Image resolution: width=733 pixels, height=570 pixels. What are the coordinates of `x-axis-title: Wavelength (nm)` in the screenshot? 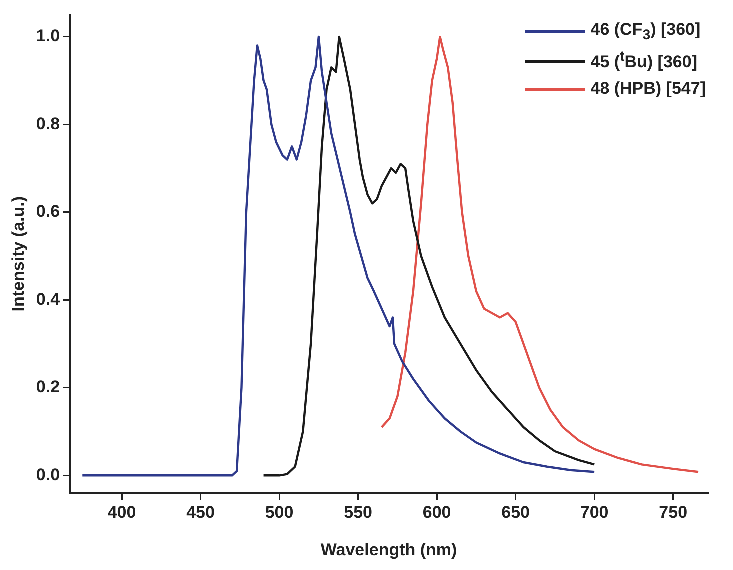 It's located at (389, 550).